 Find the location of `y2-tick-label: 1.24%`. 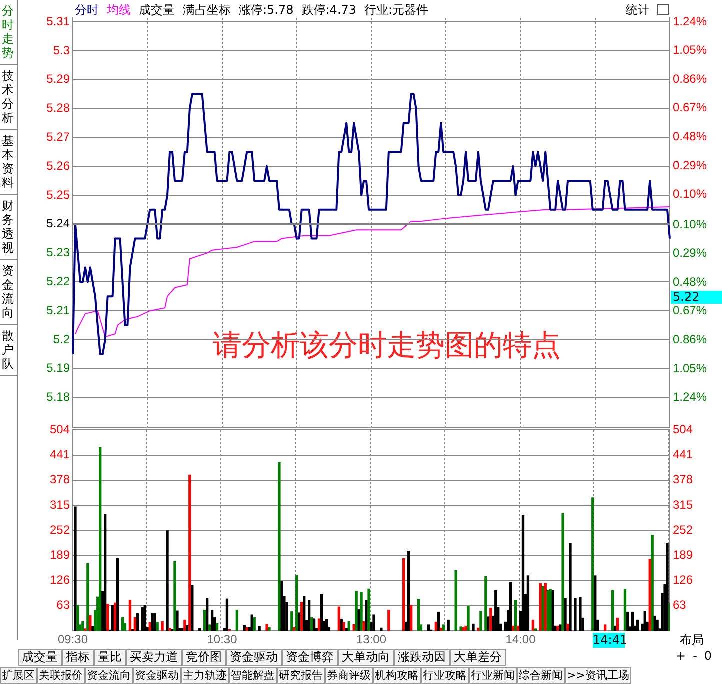

y2-tick-label: 1.24% is located at coordinates (690, 397).